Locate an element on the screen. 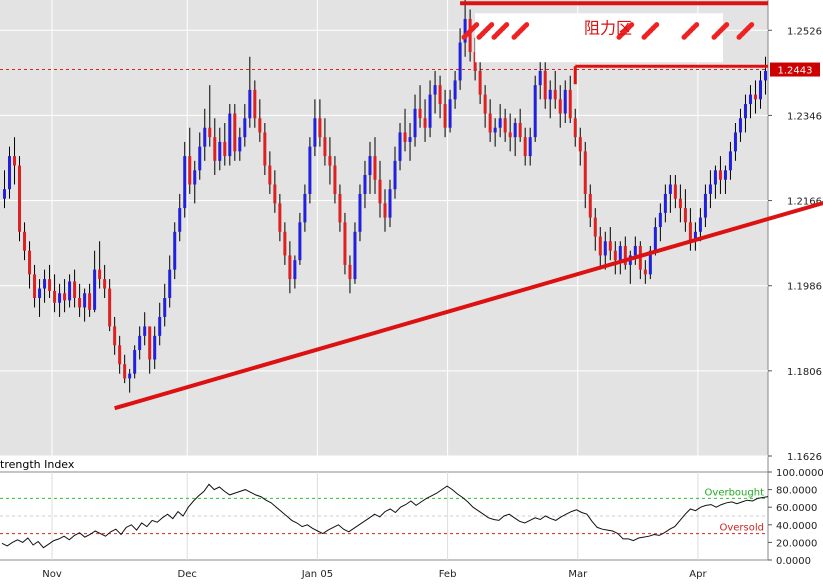 This screenshot has height=586, width=823. y-tick-label: 40.0000 is located at coordinates (796, 526).